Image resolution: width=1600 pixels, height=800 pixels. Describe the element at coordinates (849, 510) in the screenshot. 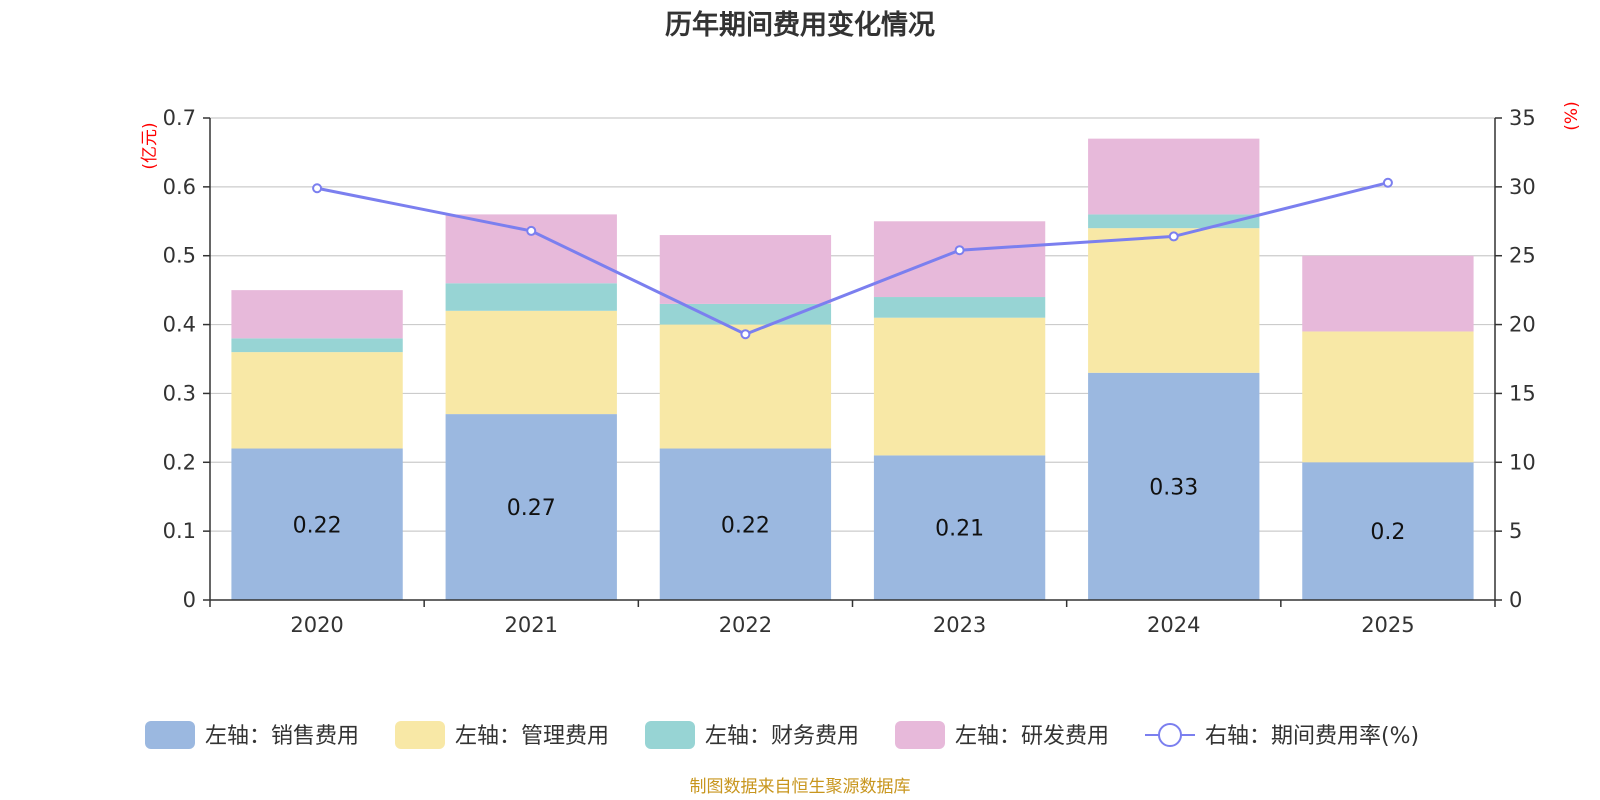

I see `labels-layer: 0.22 0.27 0.22 0.21 0.33 0.2` at that location.